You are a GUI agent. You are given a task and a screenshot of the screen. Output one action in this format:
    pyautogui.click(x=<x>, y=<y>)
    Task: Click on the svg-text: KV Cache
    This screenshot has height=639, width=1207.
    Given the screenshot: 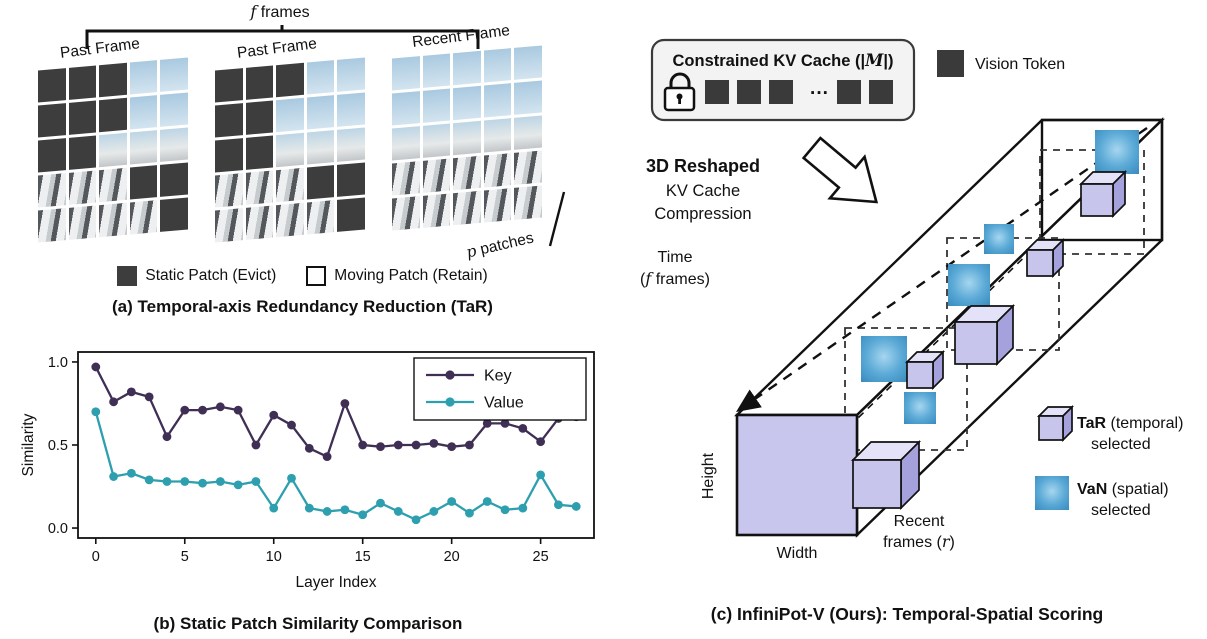 What is the action you would take?
    pyautogui.click(x=703, y=191)
    